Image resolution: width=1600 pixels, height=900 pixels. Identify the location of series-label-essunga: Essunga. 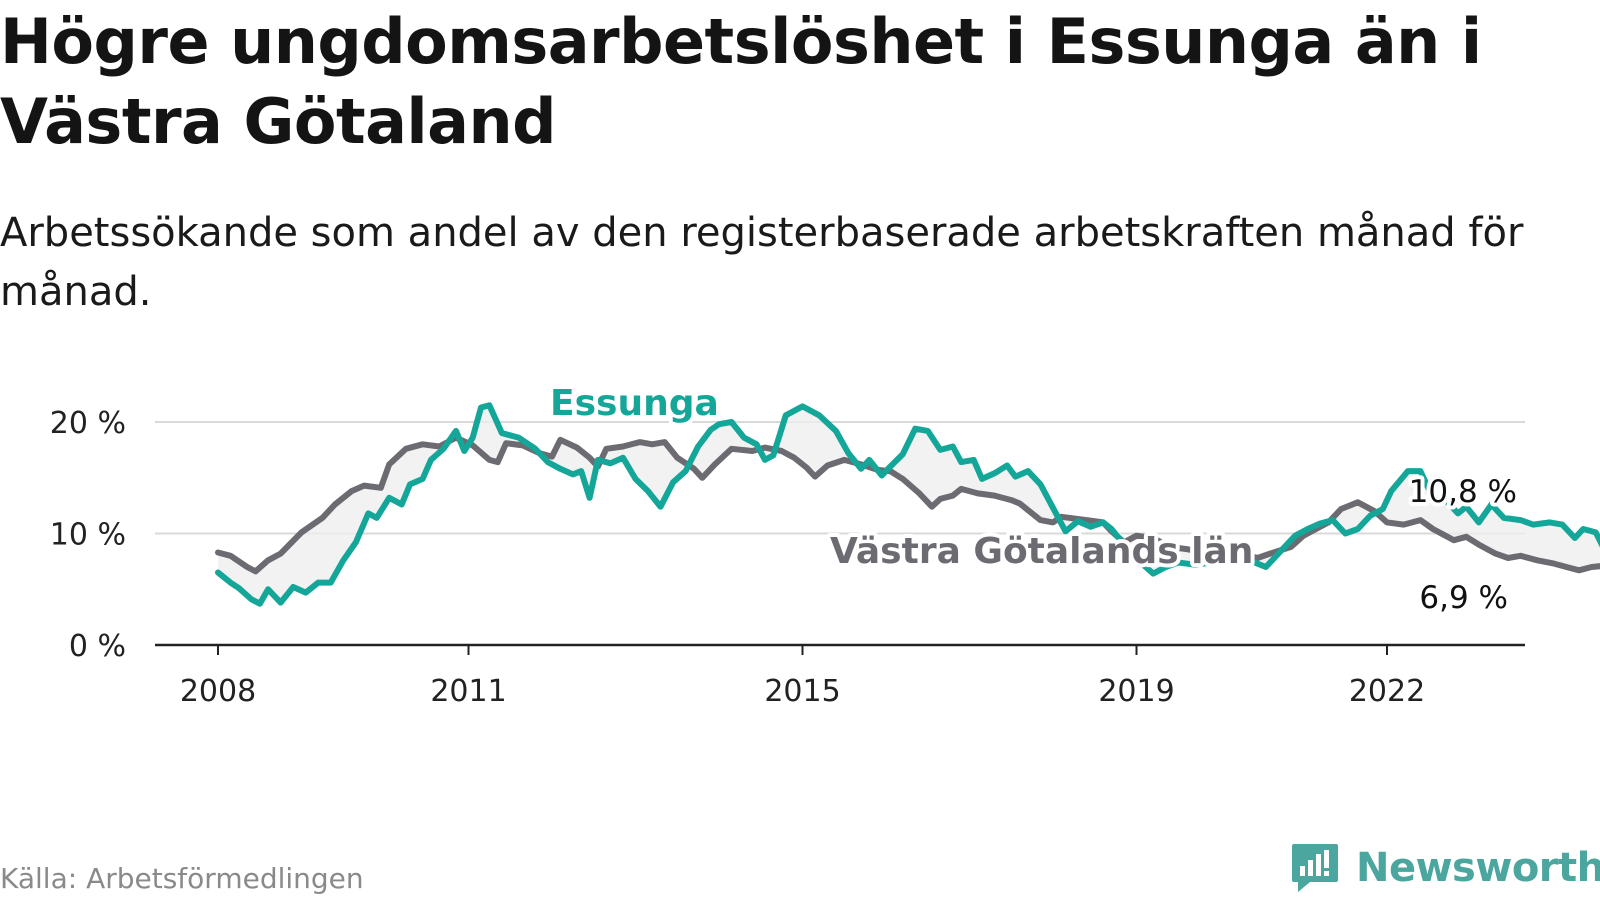
(634, 403).